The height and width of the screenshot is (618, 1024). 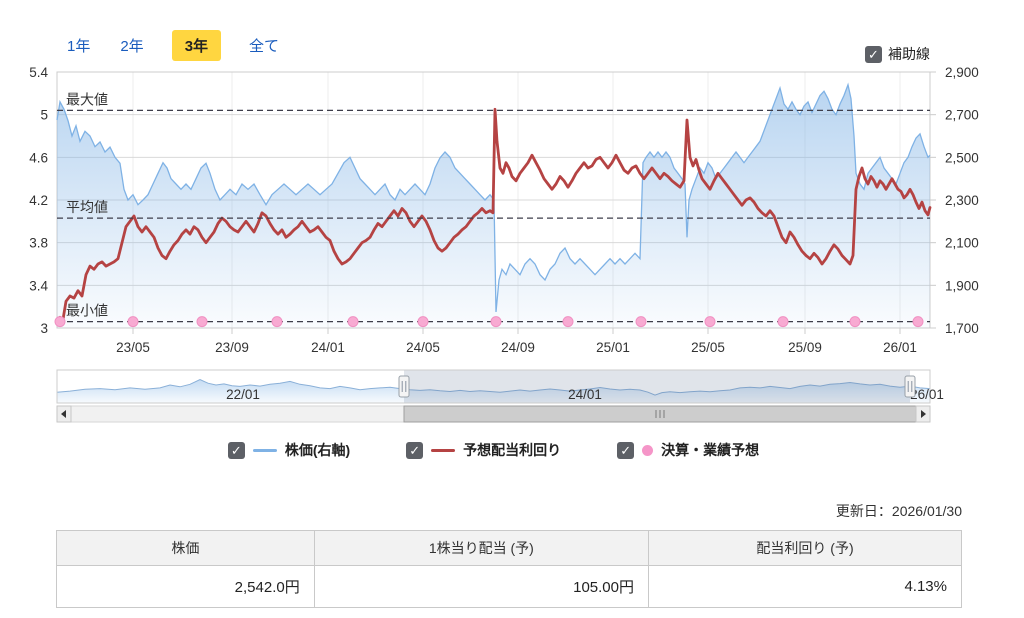 I want to click on navigator-axis-label: 22/01, so click(x=243, y=394).